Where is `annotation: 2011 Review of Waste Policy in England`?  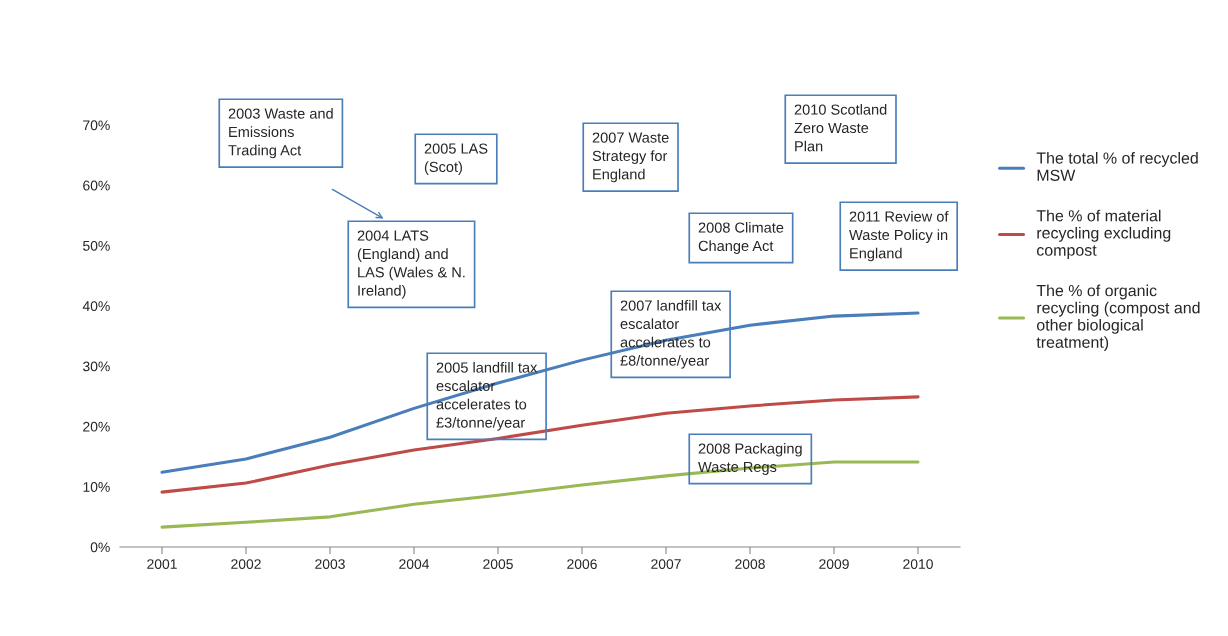 annotation: 2011 Review of Waste Policy in England is located at coordinates (899, 236).